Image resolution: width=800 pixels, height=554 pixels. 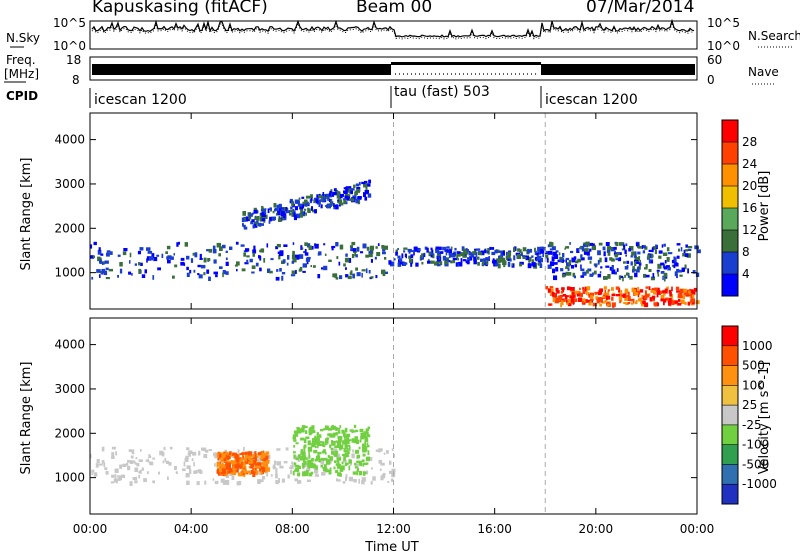 What do you see at coordinates (393, 68) in the screenshot?
I see `freq-panel` at bounding box center [393, 68].